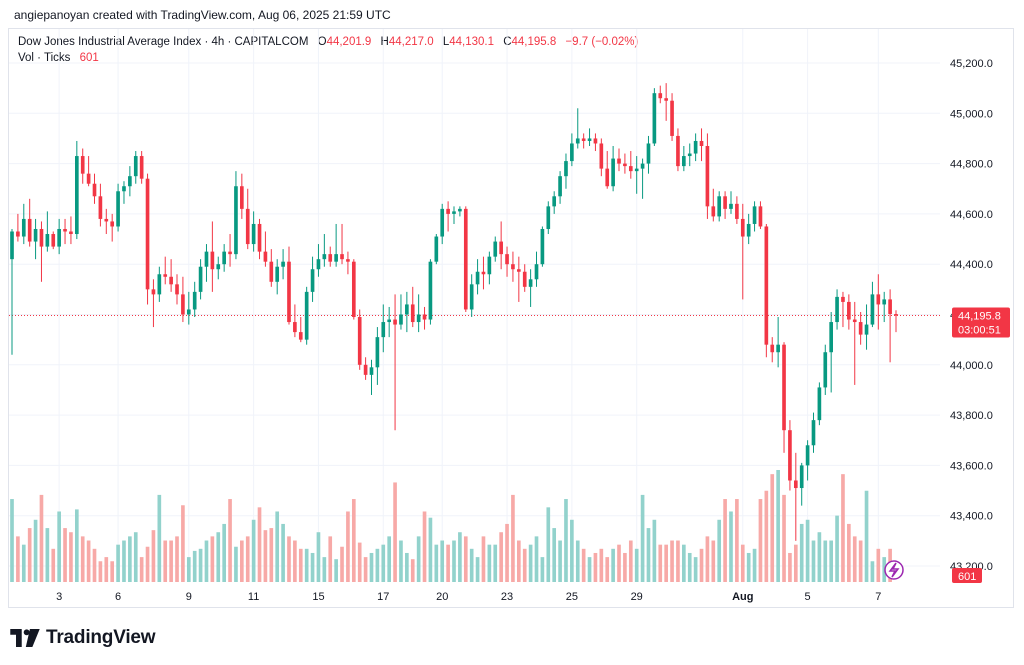 The height and width of the screenshot is (665, 1024). I want to click on price-tick-label: 43,400.0, so click(971, 517).